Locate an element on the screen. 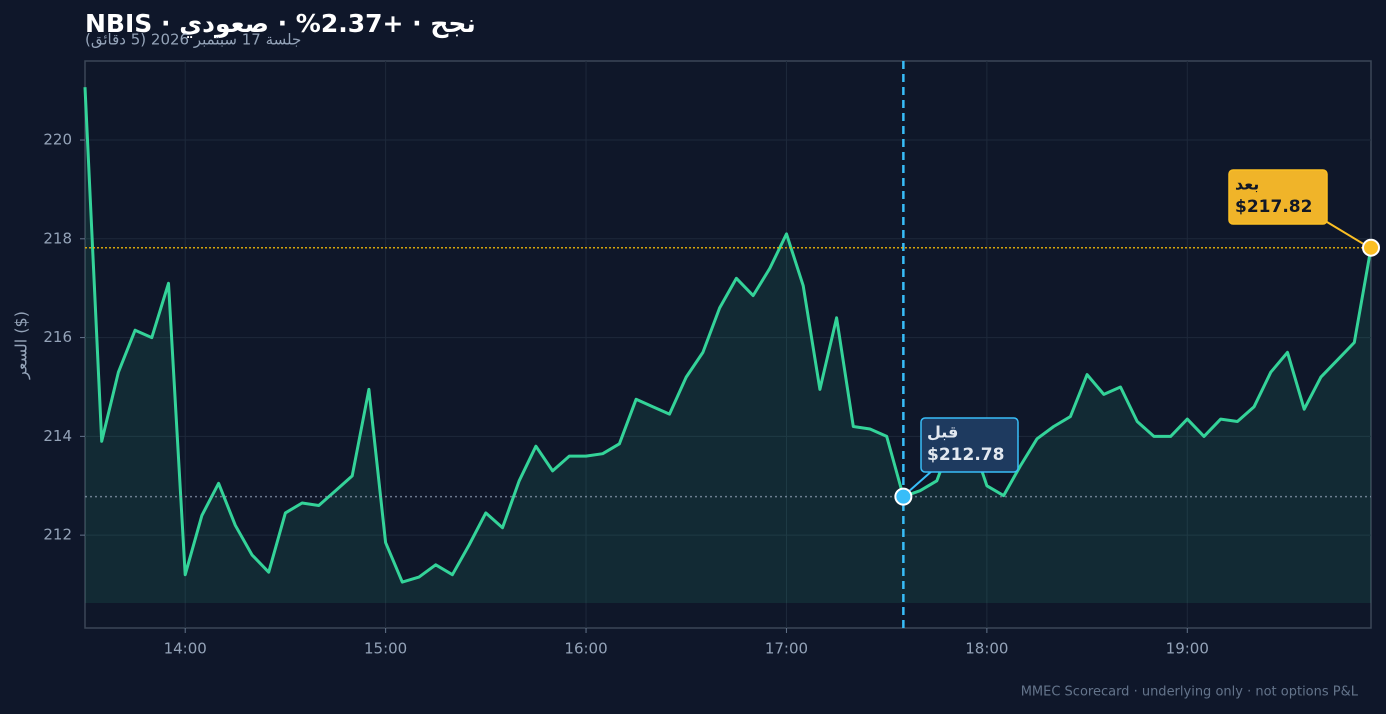 This screenshot has width=1386, height=714. x-tick-label: 15:00 is located at coordinates (385, 649).